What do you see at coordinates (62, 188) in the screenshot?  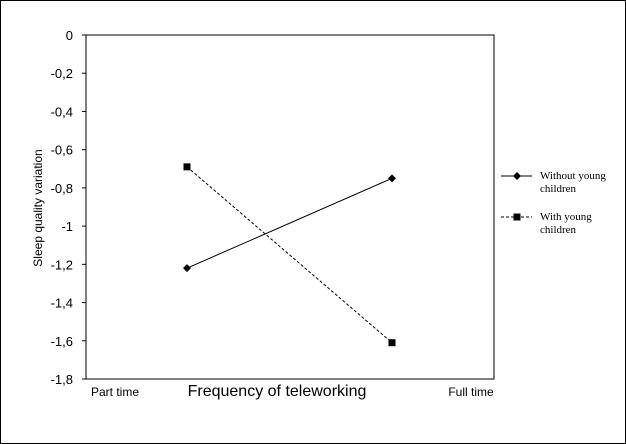 I see `y-tick-label: -0,8` at bounding box center [62, 188].